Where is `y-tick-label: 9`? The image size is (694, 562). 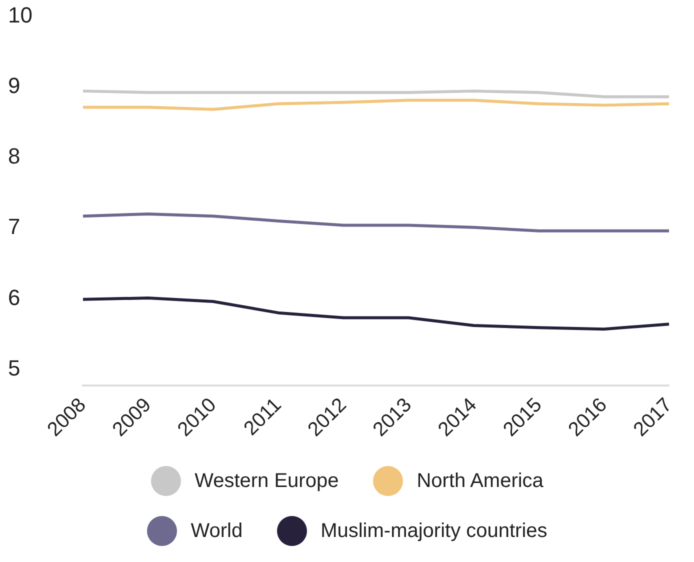
y-tick-label: 9 is located at coordinates (14, 85).